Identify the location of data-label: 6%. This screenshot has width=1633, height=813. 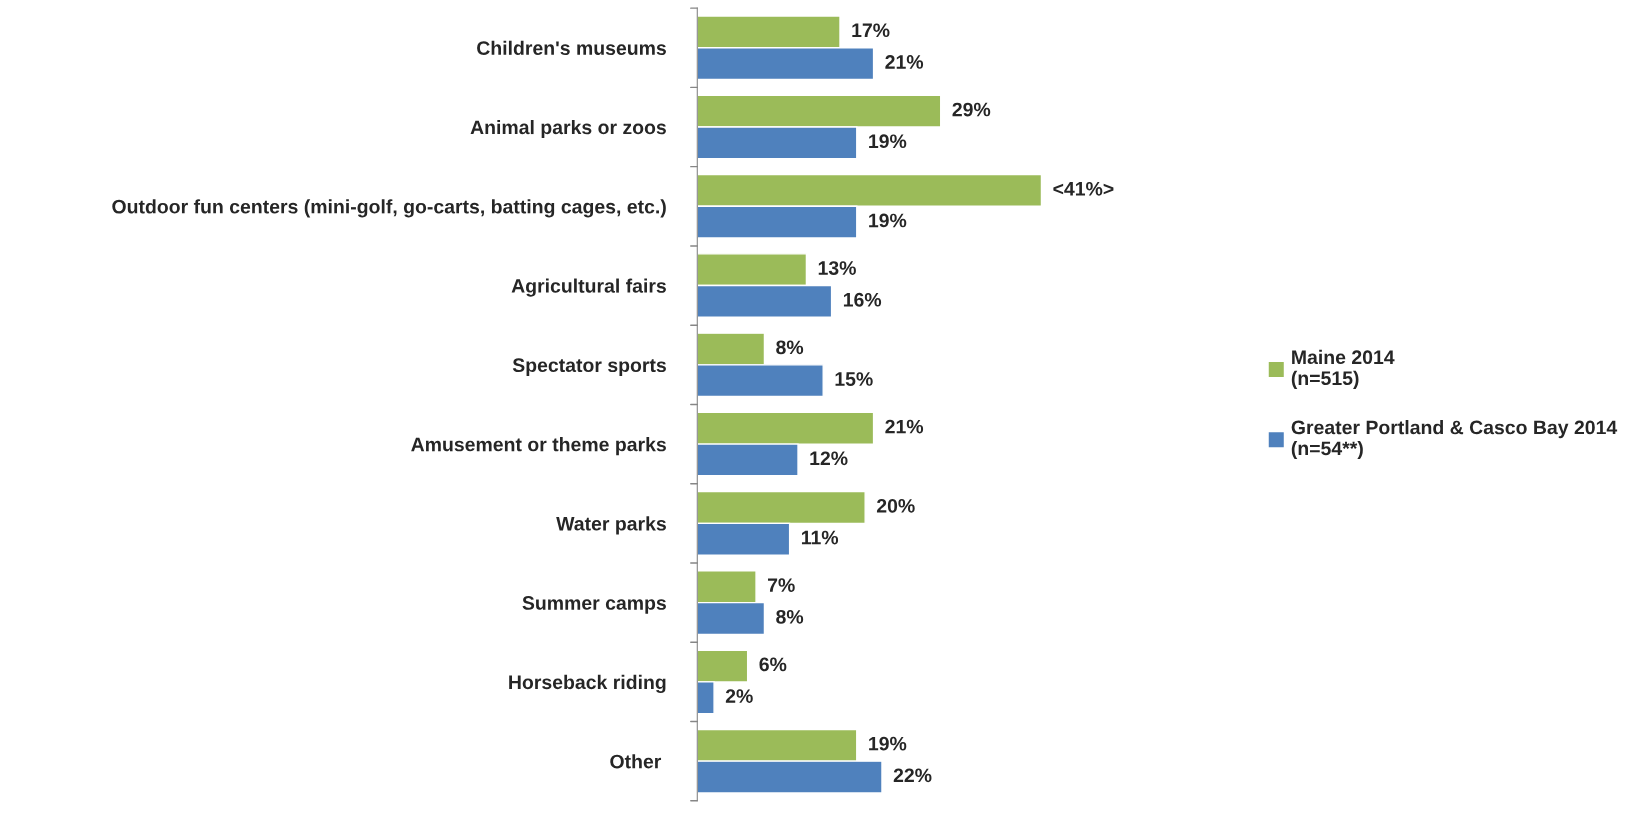
(773, 664).